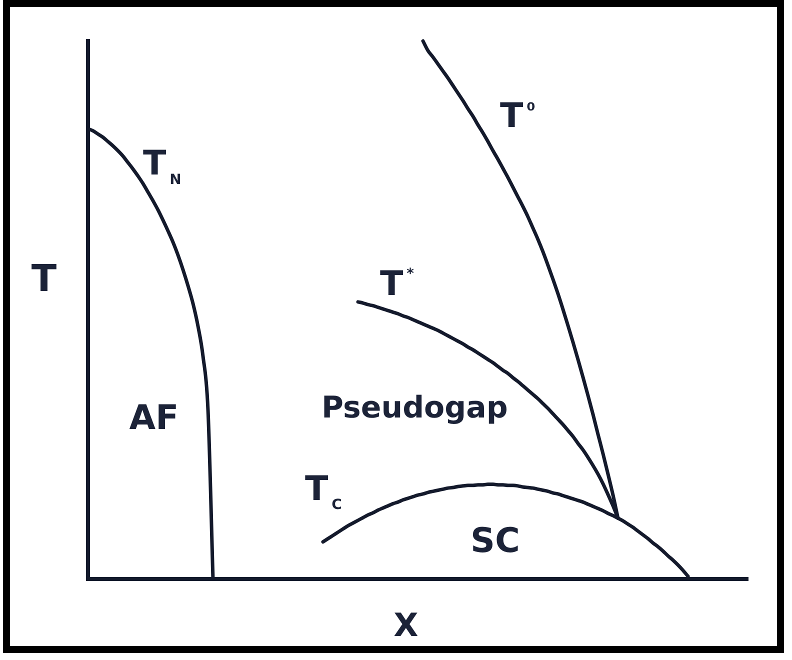 The width and height of the screenshot is (792, 660). What do you see at coordinates (495, 541) in the screenshot?
I see `annotation: SC` at bounding box center [495, 541].